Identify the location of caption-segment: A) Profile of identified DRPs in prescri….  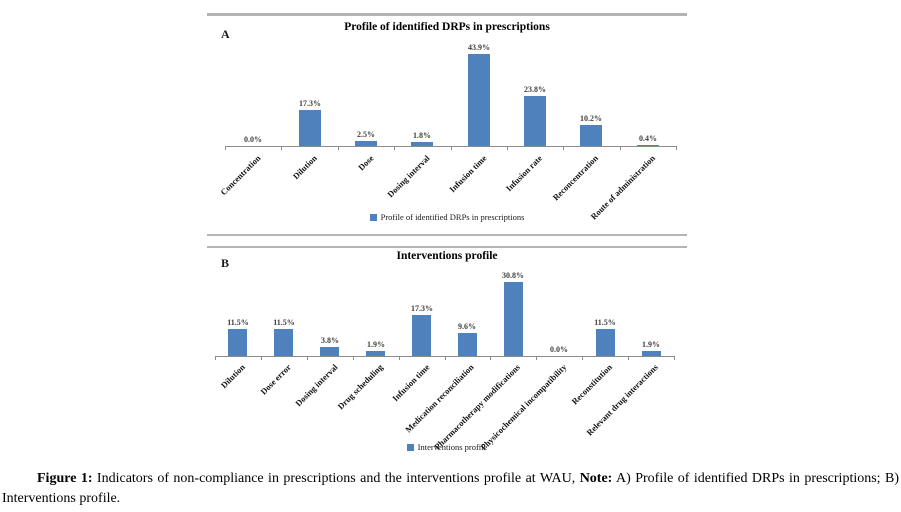
(450, 488).